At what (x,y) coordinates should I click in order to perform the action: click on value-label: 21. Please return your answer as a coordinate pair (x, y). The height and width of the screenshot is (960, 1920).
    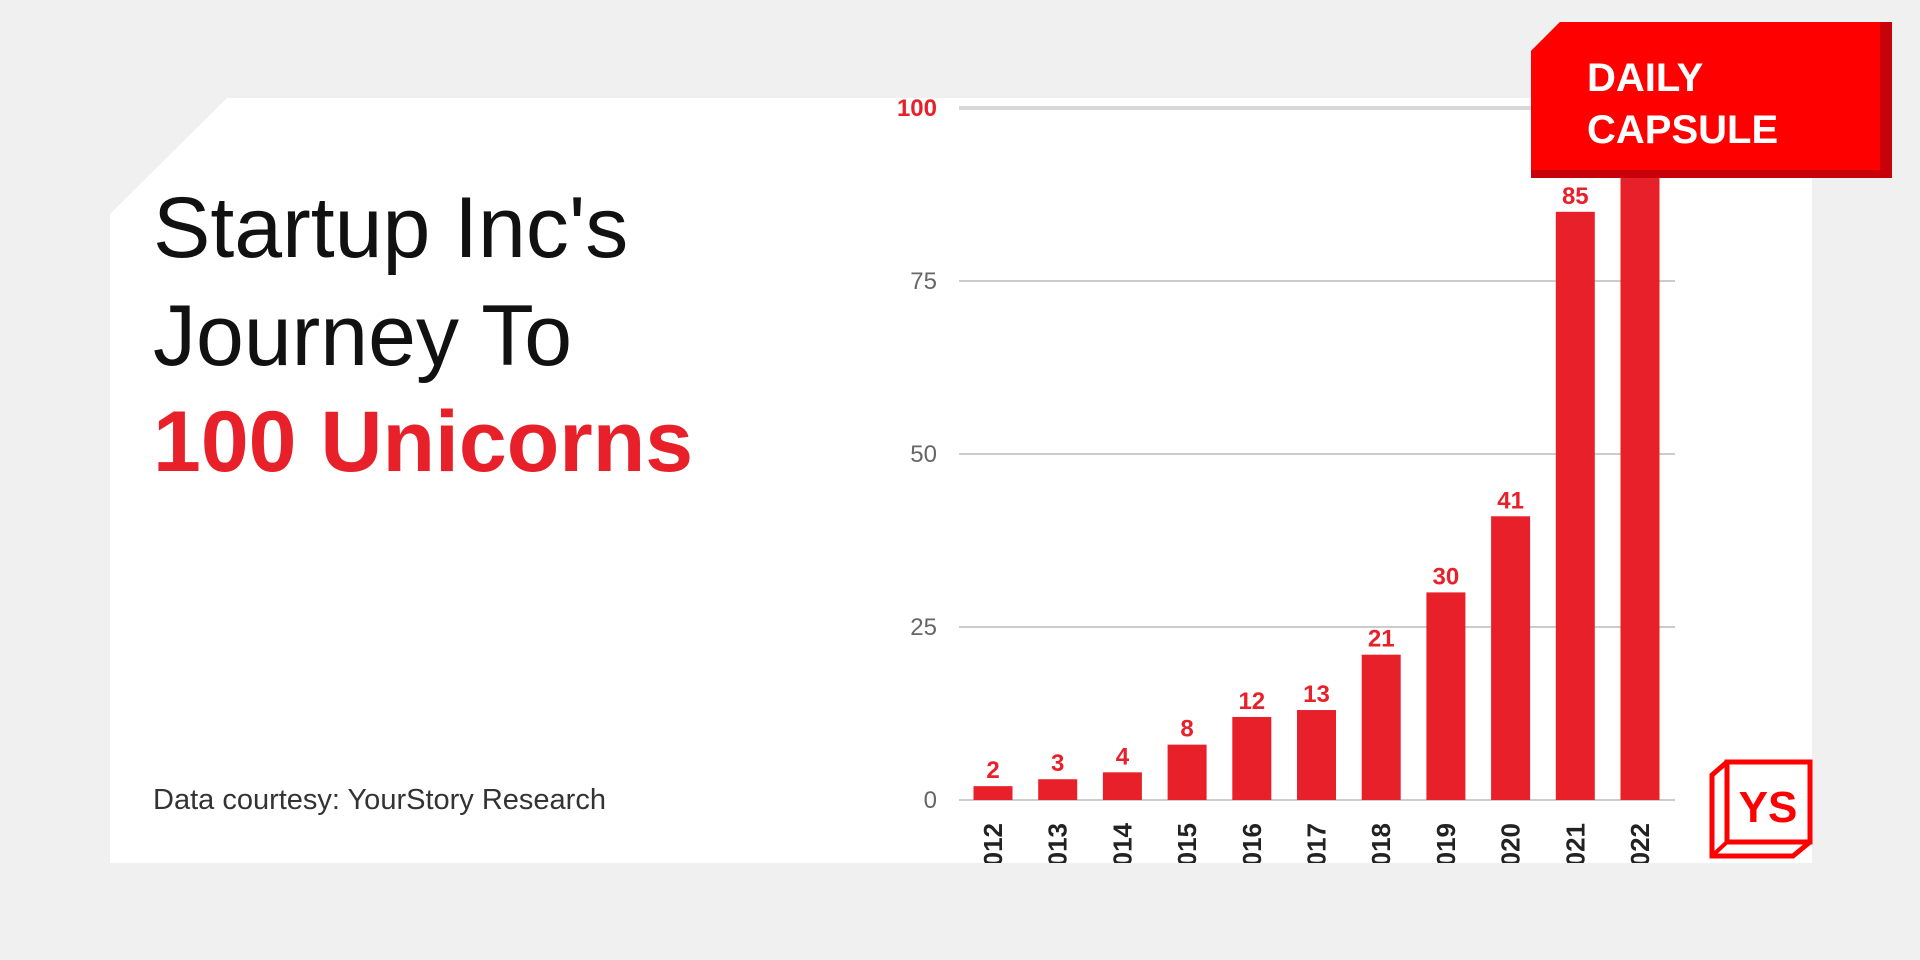
    Looking at the image, I should click on (1381, 639).